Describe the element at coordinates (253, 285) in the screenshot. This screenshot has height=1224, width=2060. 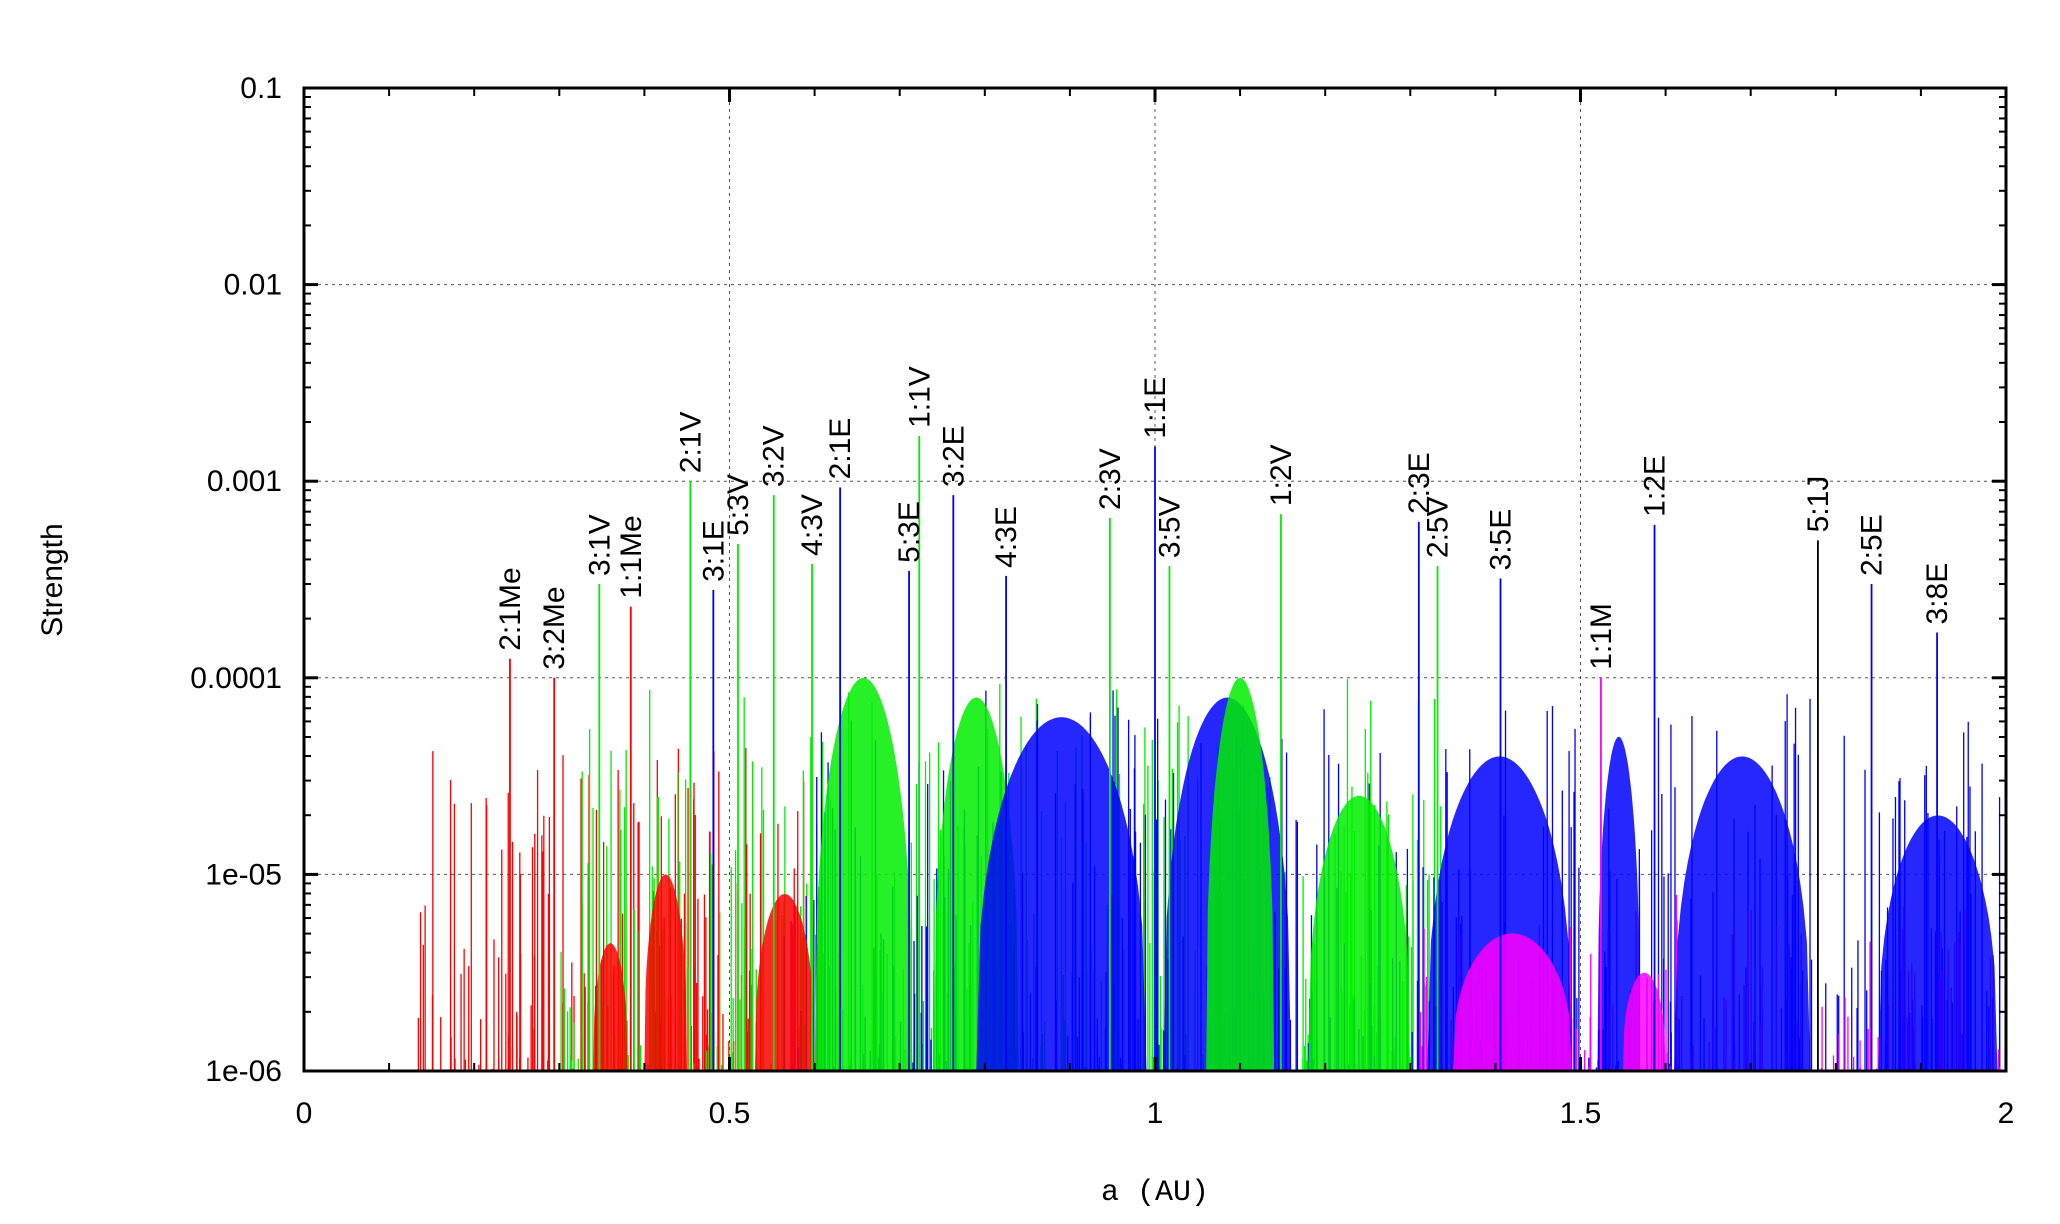
I see `y-tick-label: 0.01` at that location.